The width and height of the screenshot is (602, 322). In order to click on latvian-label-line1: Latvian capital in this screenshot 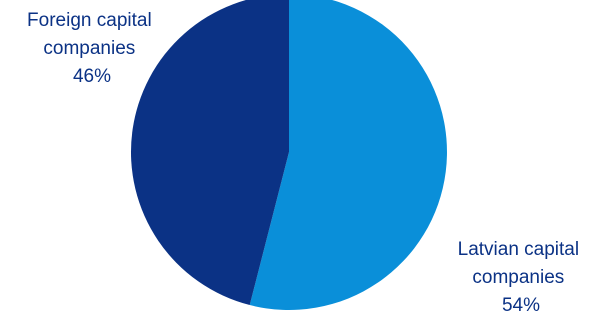, I will do `click(518, 249)`.